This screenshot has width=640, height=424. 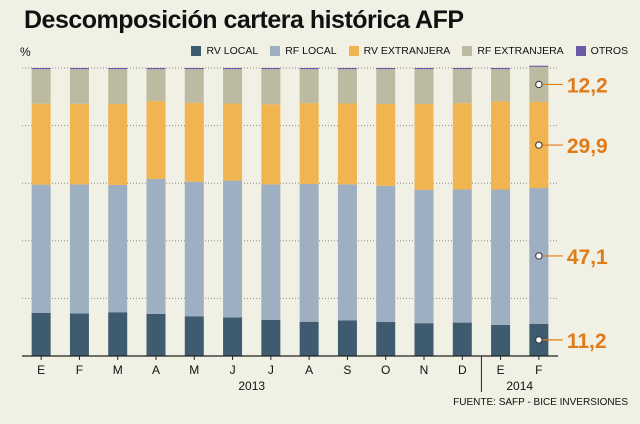 I want to click on legend-item-rv-extranjera: RV EXTRANJERA, so click(x=399, y=51).